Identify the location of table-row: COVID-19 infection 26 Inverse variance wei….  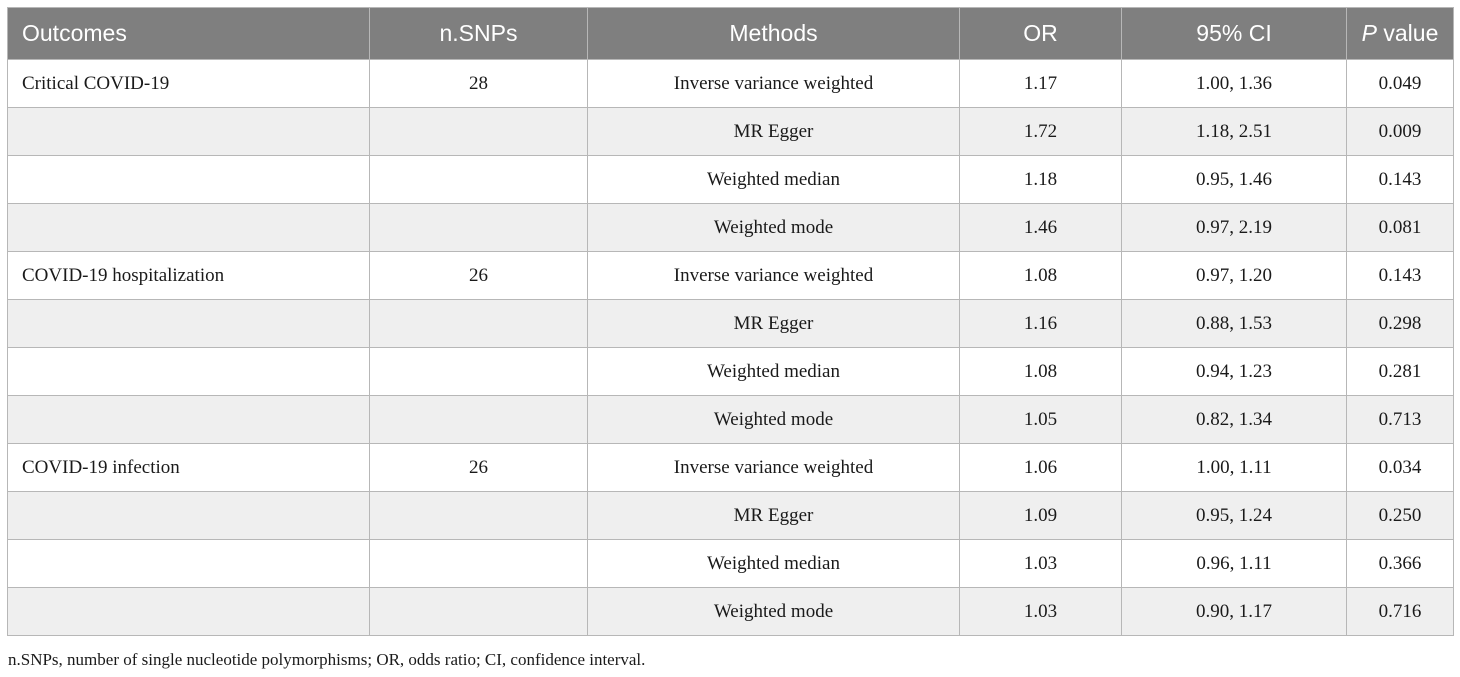
(730, 467).